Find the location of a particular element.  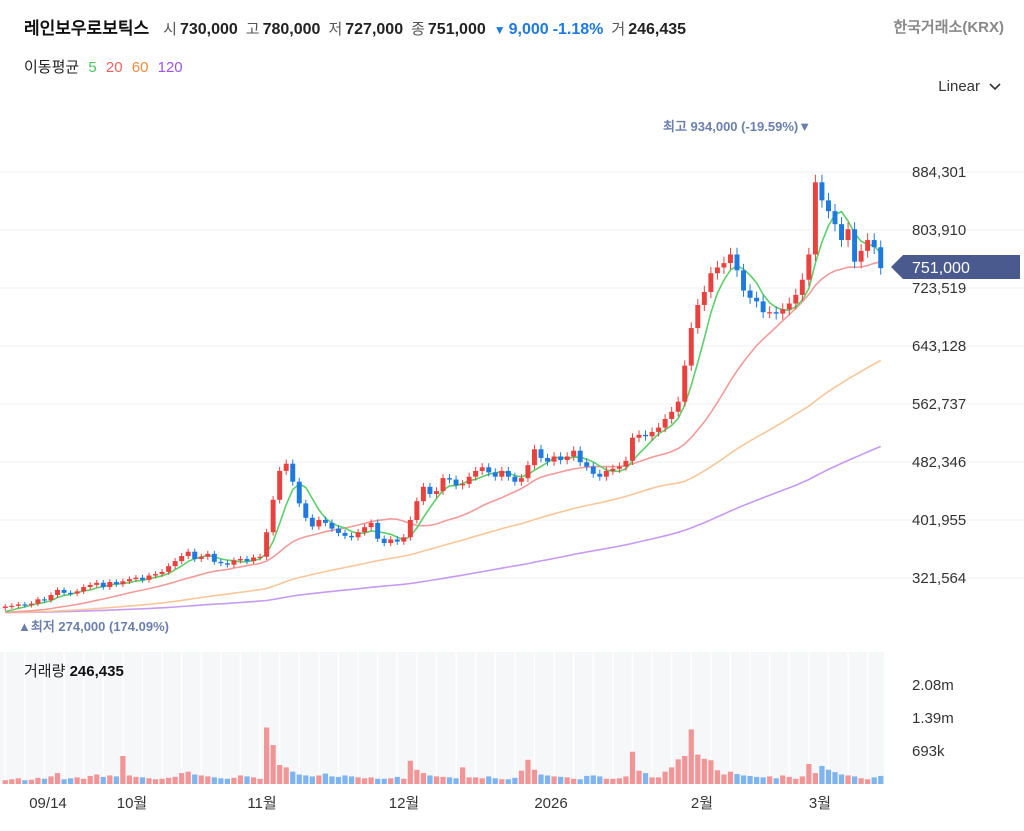

high-annotation: 최고 934,000 (-19.59%)▼ is located at coordinates (737, 126).